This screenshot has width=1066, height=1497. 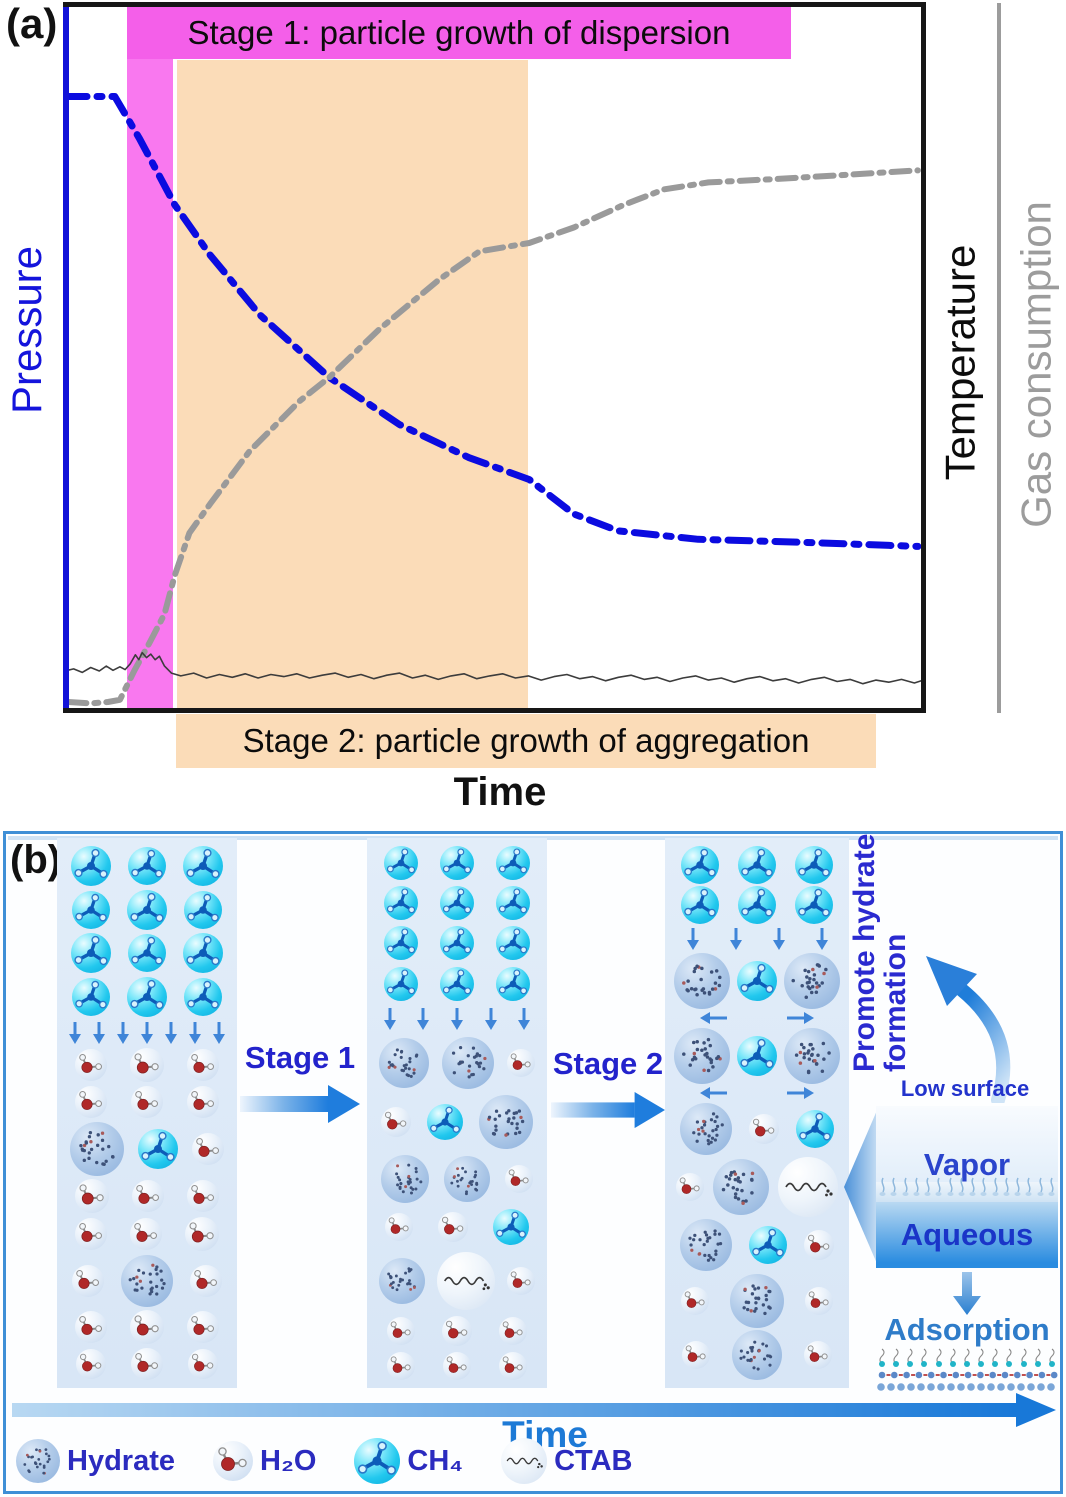 I want to click on legend-item: CH₄, so click(x=408, y=1461).